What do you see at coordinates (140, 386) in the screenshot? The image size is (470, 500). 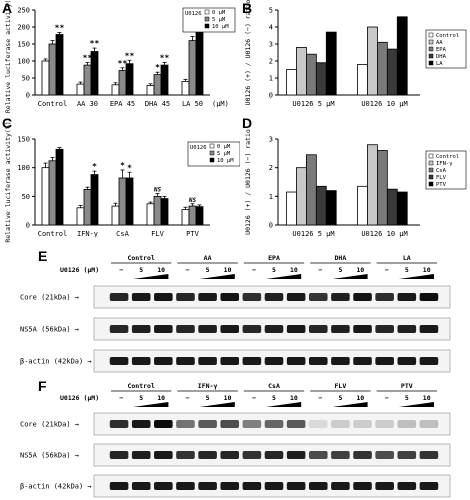 I see `group-label: Control` at bounding box center [140, 386].